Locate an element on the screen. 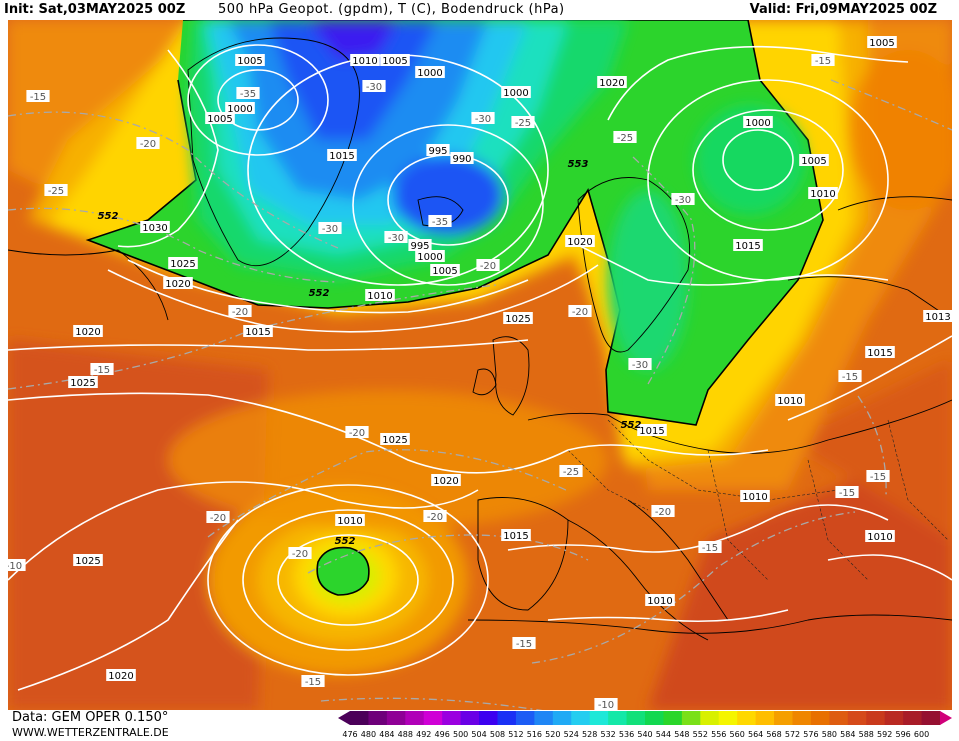  legend-tick-label: 560 is located at coordinates (737, 734).